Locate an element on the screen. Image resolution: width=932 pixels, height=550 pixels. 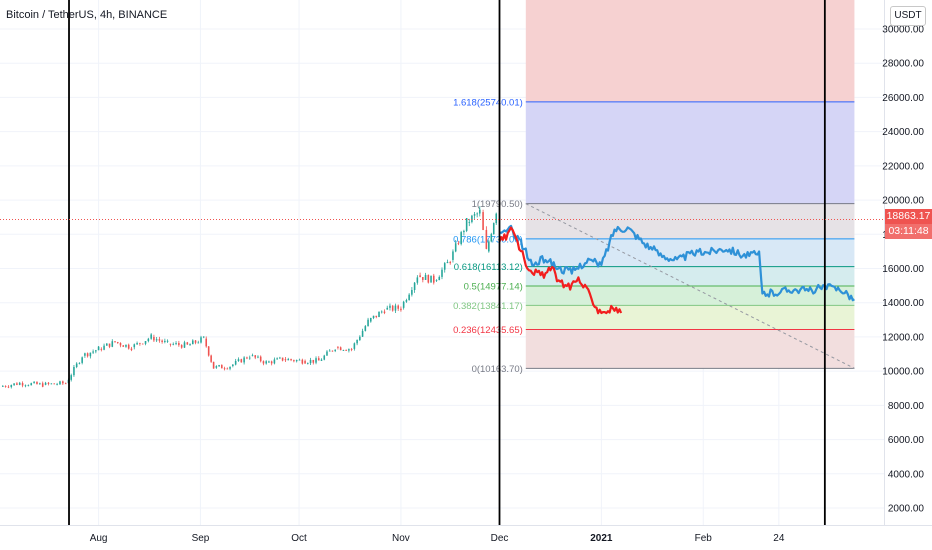
y-tick-label: 6000.00 is located at coordinates (906, 440).